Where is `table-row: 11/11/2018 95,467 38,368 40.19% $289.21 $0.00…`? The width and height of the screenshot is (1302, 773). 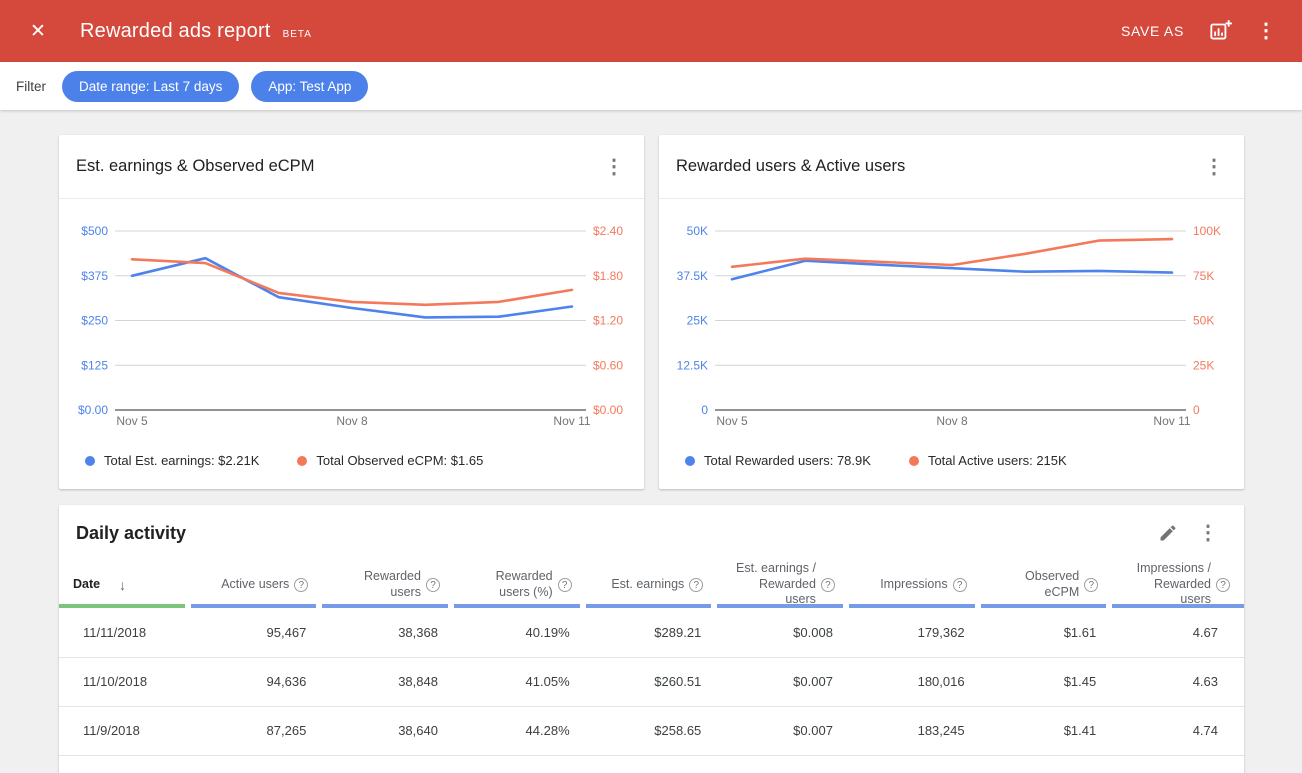 table-row: 11/11/2018 95,467 38,368 40.19% $289.21 $0.00… is located at coordinates (651, 632).